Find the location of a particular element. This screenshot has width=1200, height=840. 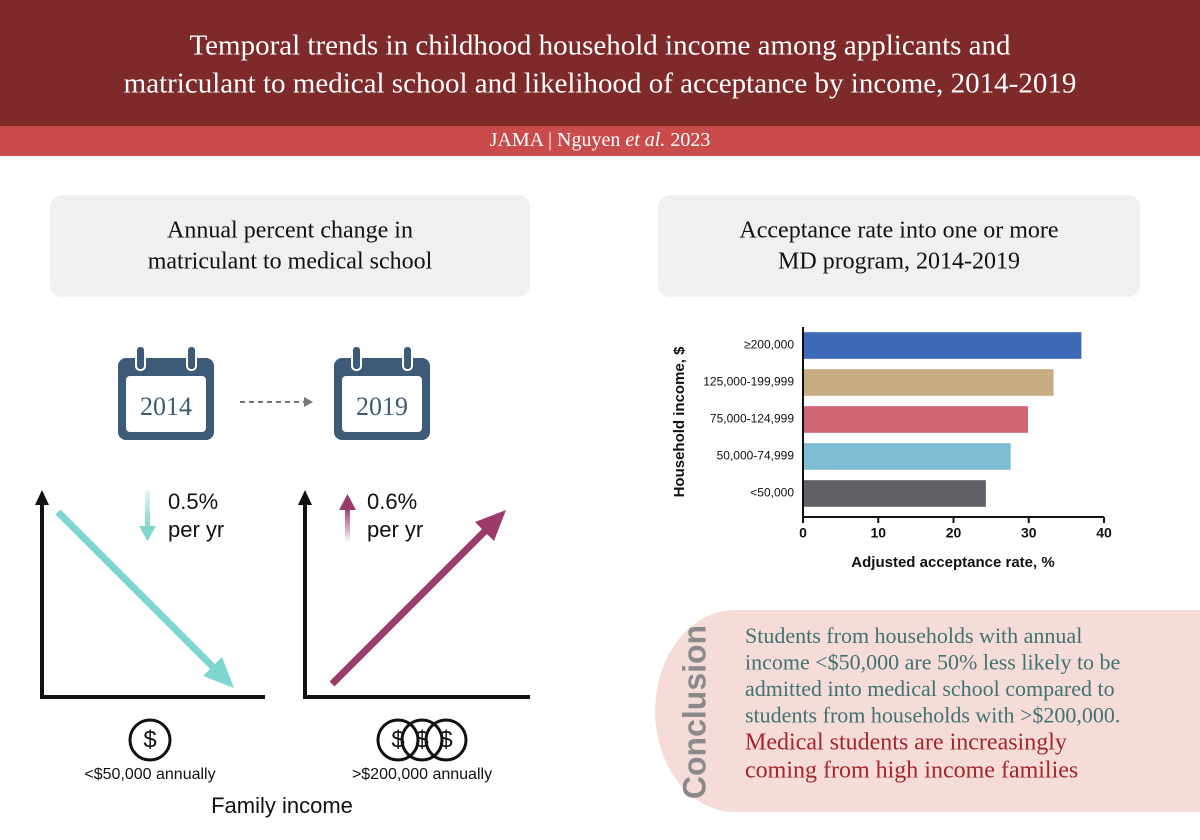

panel-title: matriculant to medical school is located at coordinates (290, 262).